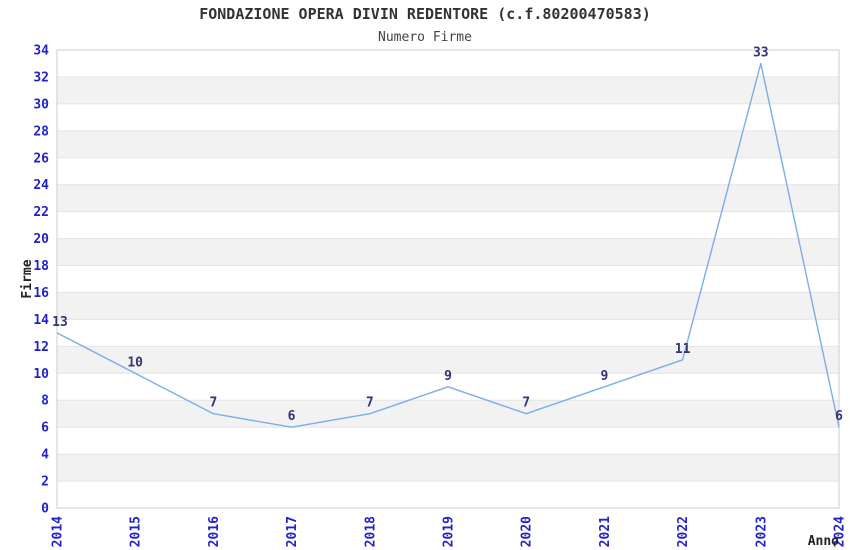 The height and width of the screenshot is (550, 850). Describe the element at coordinates (425, 37) in the screenshot. I see `chart-subtitle: Numero Firme` at that location.